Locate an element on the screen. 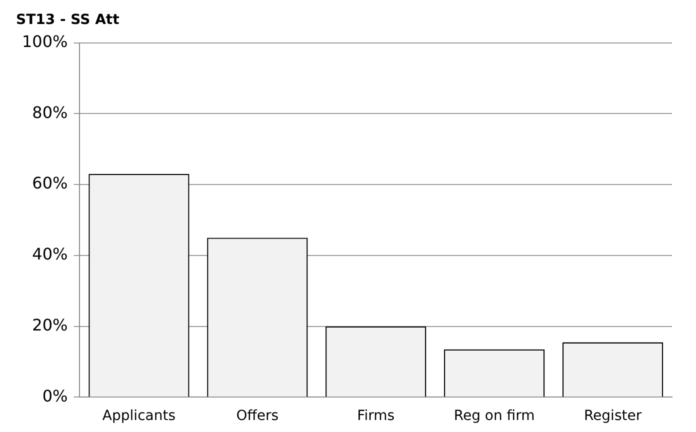 This screenshot has height=432, width=696. y-tick-label: 0% is located at coordinates (55, 396).